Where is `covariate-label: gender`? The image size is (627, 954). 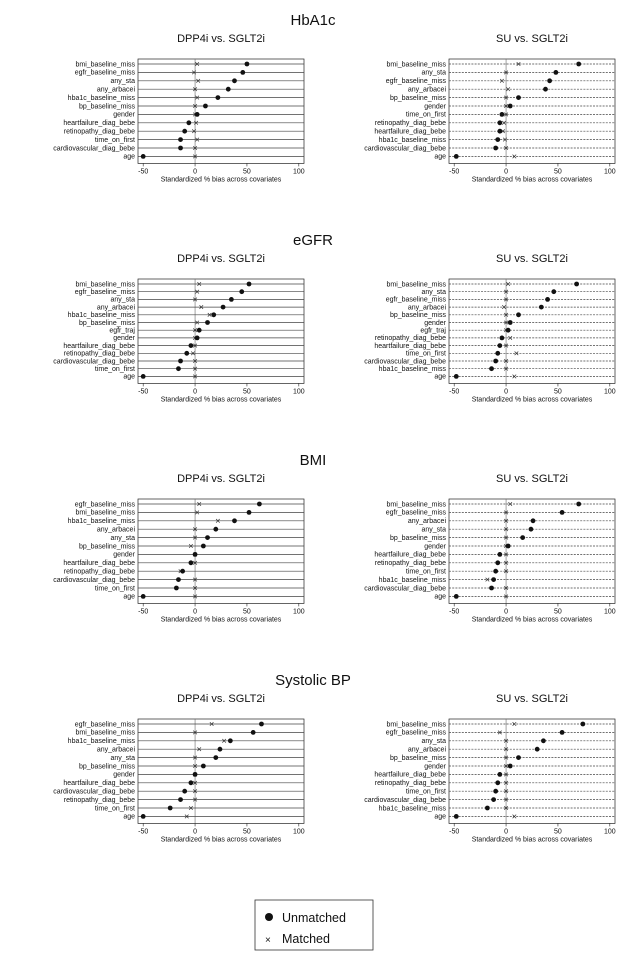
covariate-label: gender is located at coordinates (124, 555).